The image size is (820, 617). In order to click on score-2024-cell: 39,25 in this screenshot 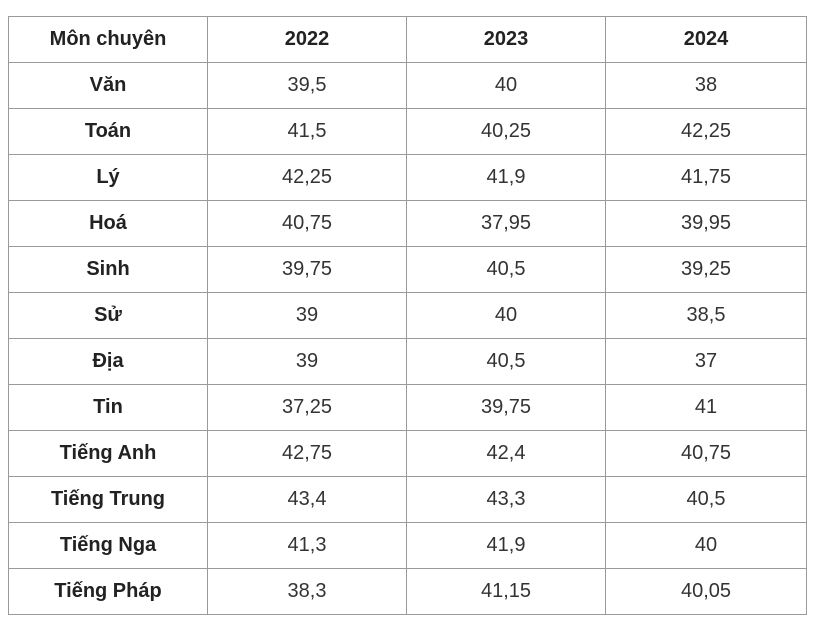, I will do `click(706, 269)`.